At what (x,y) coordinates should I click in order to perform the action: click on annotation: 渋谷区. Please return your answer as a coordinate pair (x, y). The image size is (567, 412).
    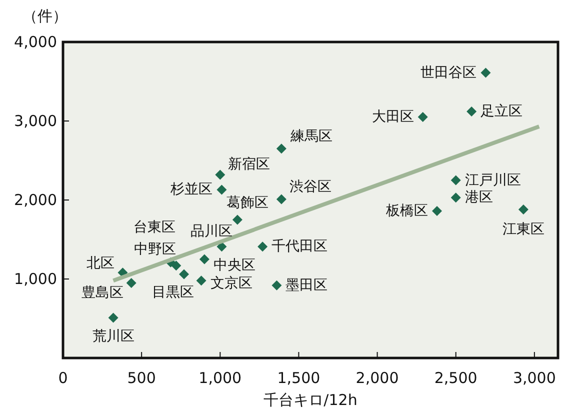
    Looking at the image, I should click on (310, 187).